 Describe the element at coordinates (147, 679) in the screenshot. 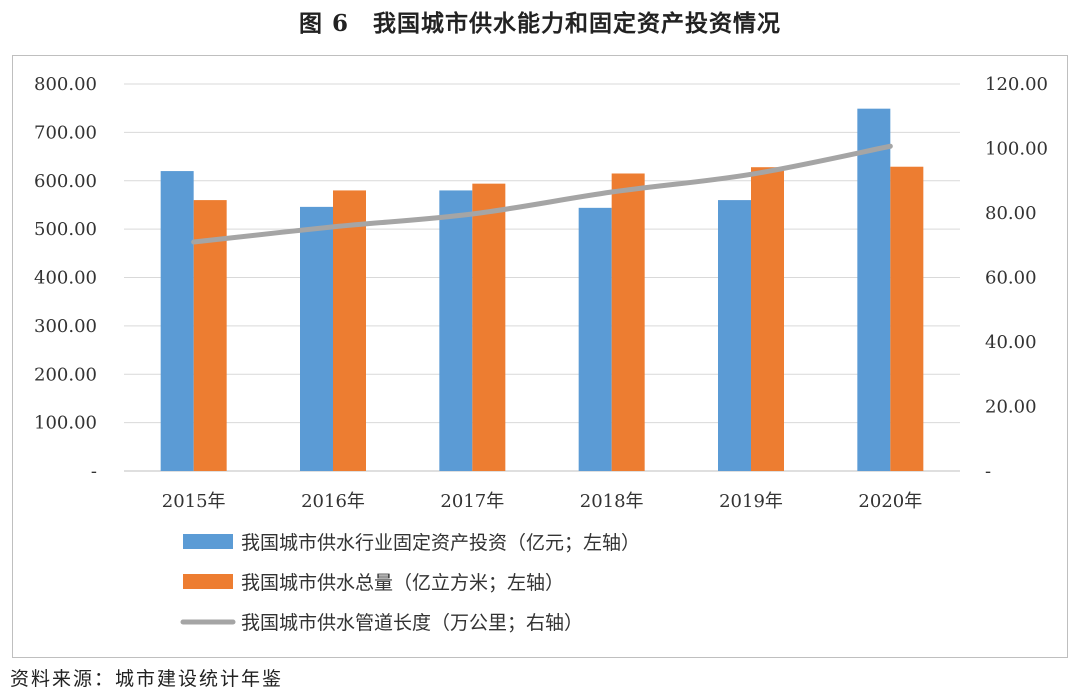

I see `source-note: 资料来源：城市建设统计年鉴` at that location.